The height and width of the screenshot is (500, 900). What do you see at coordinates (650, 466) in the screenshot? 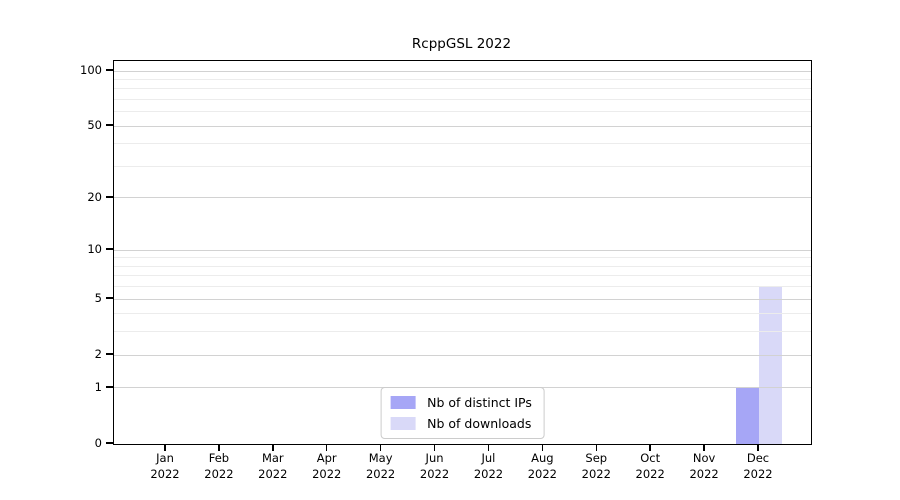
I see `x-tick-label-oct: Oct 2022` at bounding box center [650, 466].